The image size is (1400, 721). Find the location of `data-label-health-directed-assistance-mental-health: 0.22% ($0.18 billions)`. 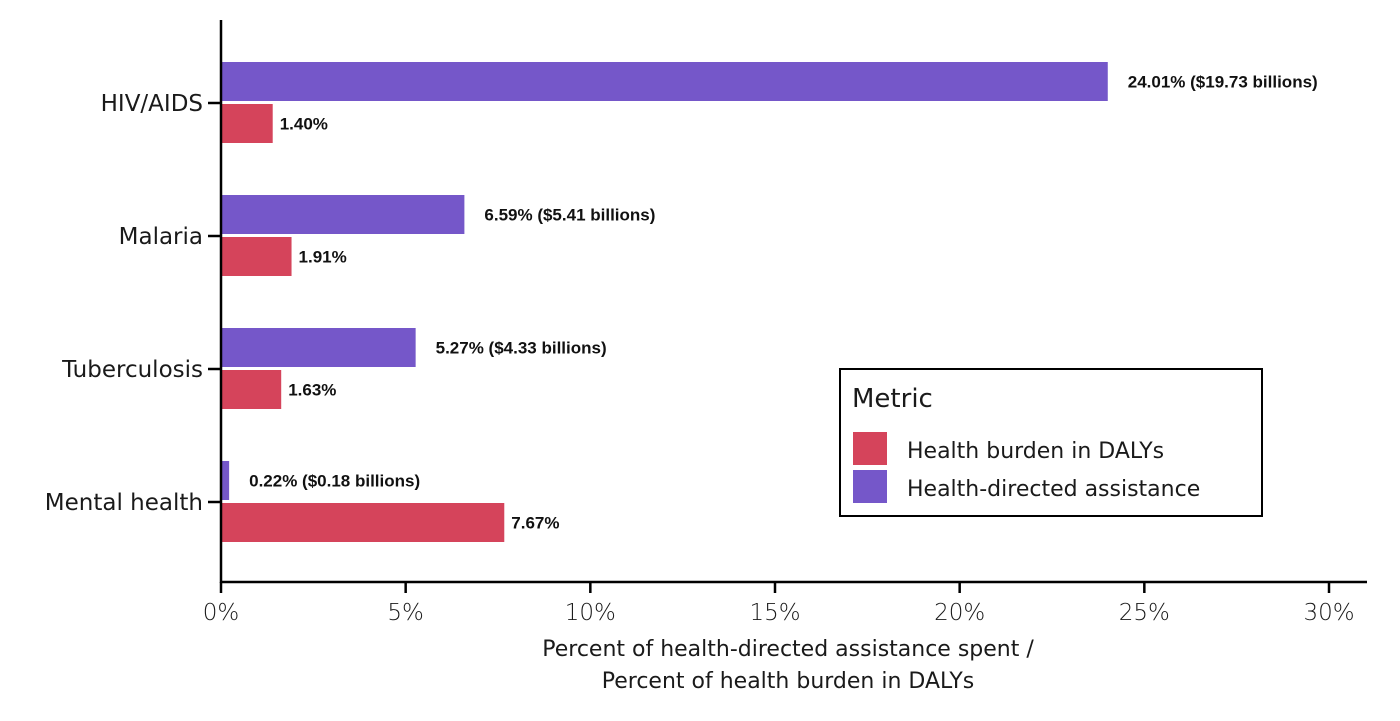

data-label-health-directed-assistance-mental-health: 0.22% ($0.18 billions) is located at coordinates (334, 481).